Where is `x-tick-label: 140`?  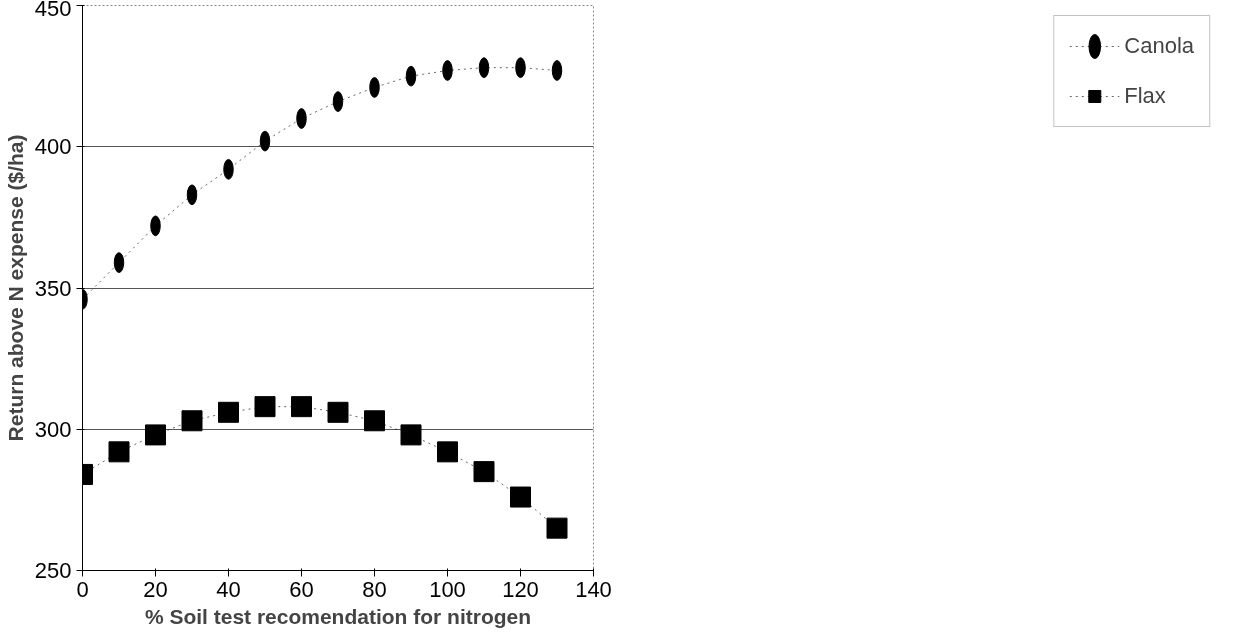 x-tick-label: 140 is located at coordinates (593, 589).